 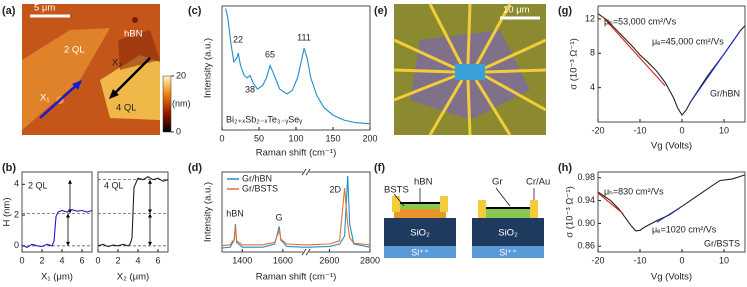 I want to click on y-axis-label: H (nm), so click(x=7, y=211).